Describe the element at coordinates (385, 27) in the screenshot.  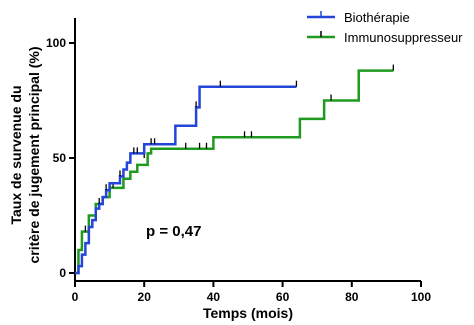
I see `legend: Biothérapie Immunosuppresseur` at that location.